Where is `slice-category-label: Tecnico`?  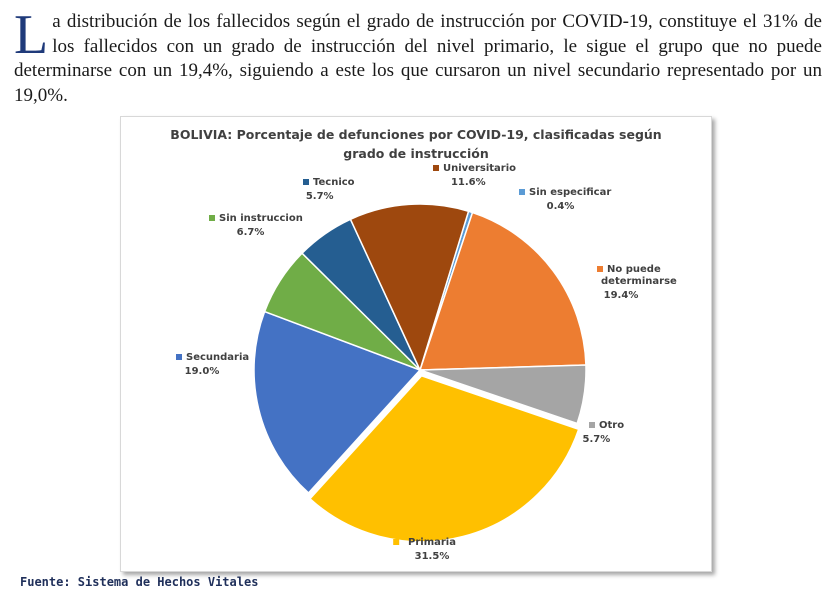
slice-category-label: Tecnico is located at coordinates (334, 182).